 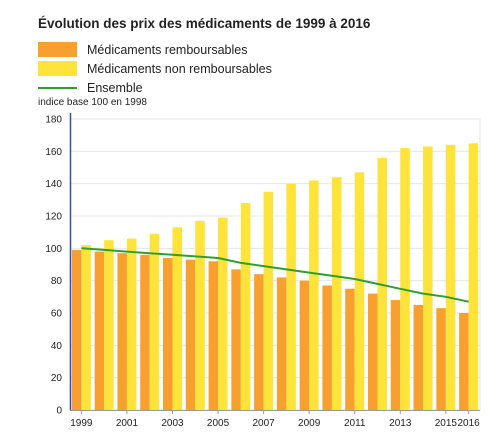 I want to click on legend-swatch-non-remboursables, so click(x=57, y=68).